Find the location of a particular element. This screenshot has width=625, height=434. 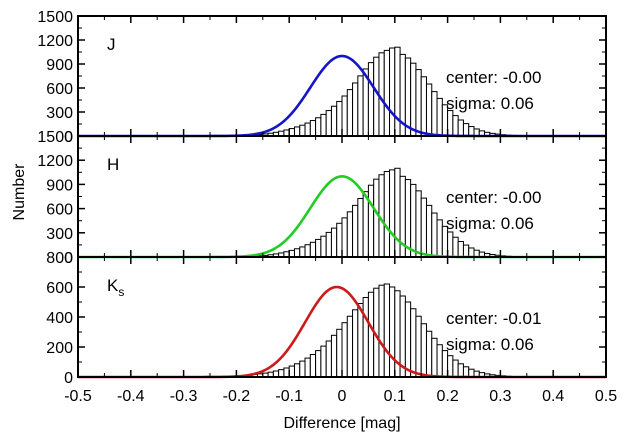

band-label: J is located at coordinates (111, 44).